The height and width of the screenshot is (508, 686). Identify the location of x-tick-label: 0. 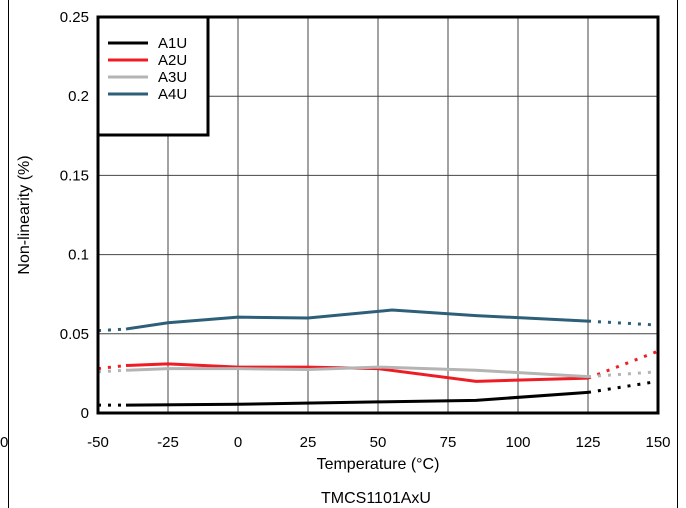
(238, 442).